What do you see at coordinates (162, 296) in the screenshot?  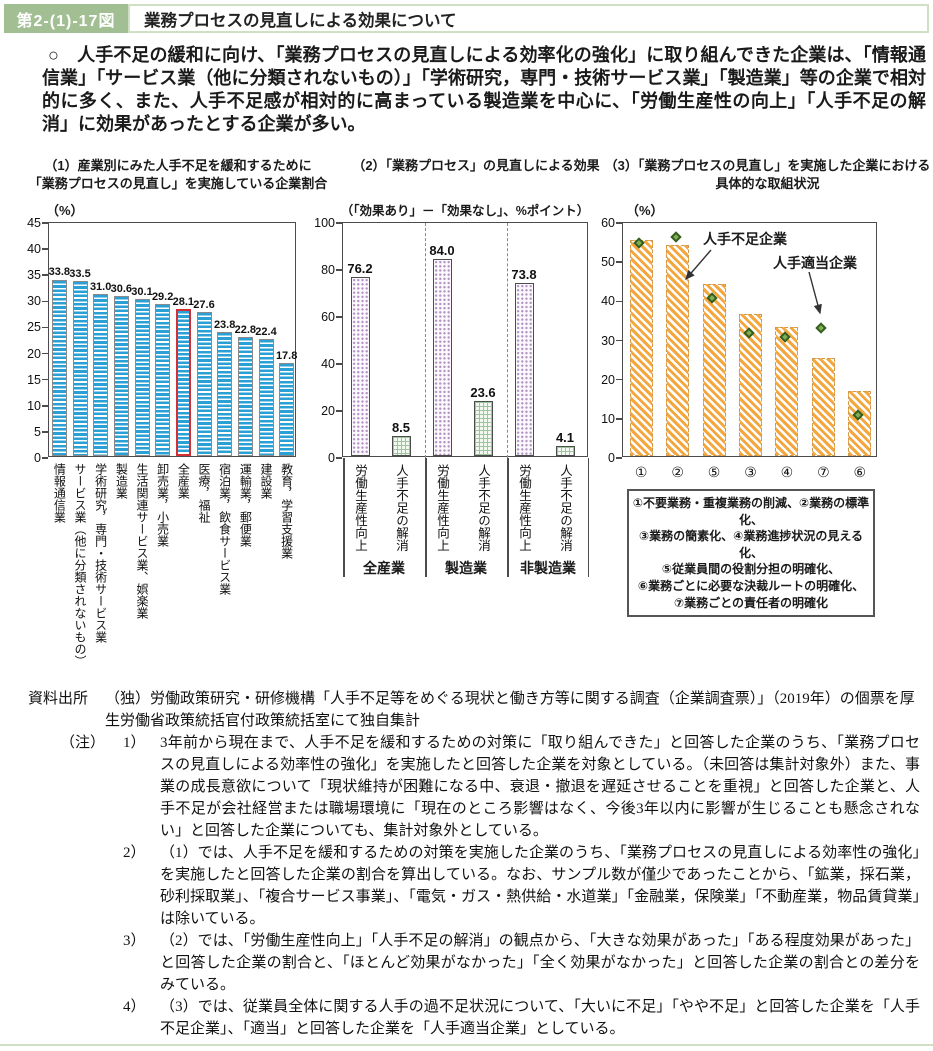 I see `chart1-bar-value-label: 29.2` at bounding box center [162, 296].